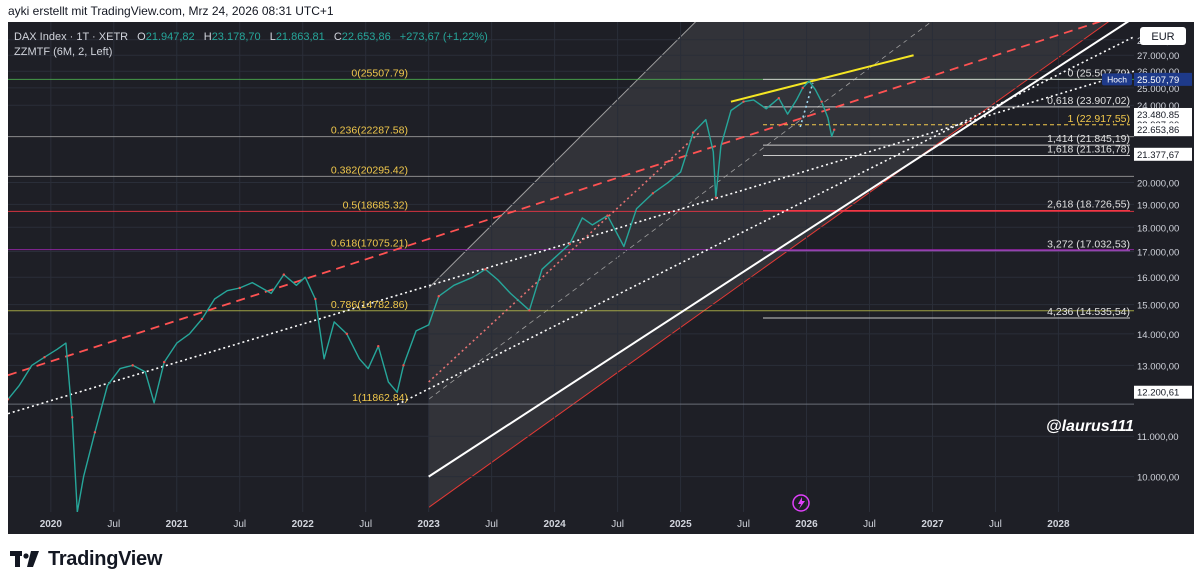 The image size is (1200, 587). I want to click on currency-label: EUR, so click(1162, 37).